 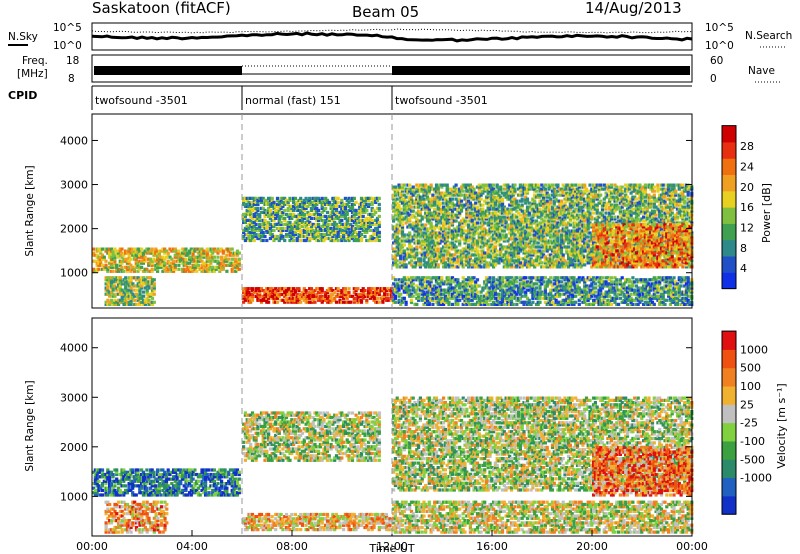 What do you see at coordinates (67, 28) in the screenshot?
I see `noise-left-tick-high: 10^5` at bounding box center [67, 28].